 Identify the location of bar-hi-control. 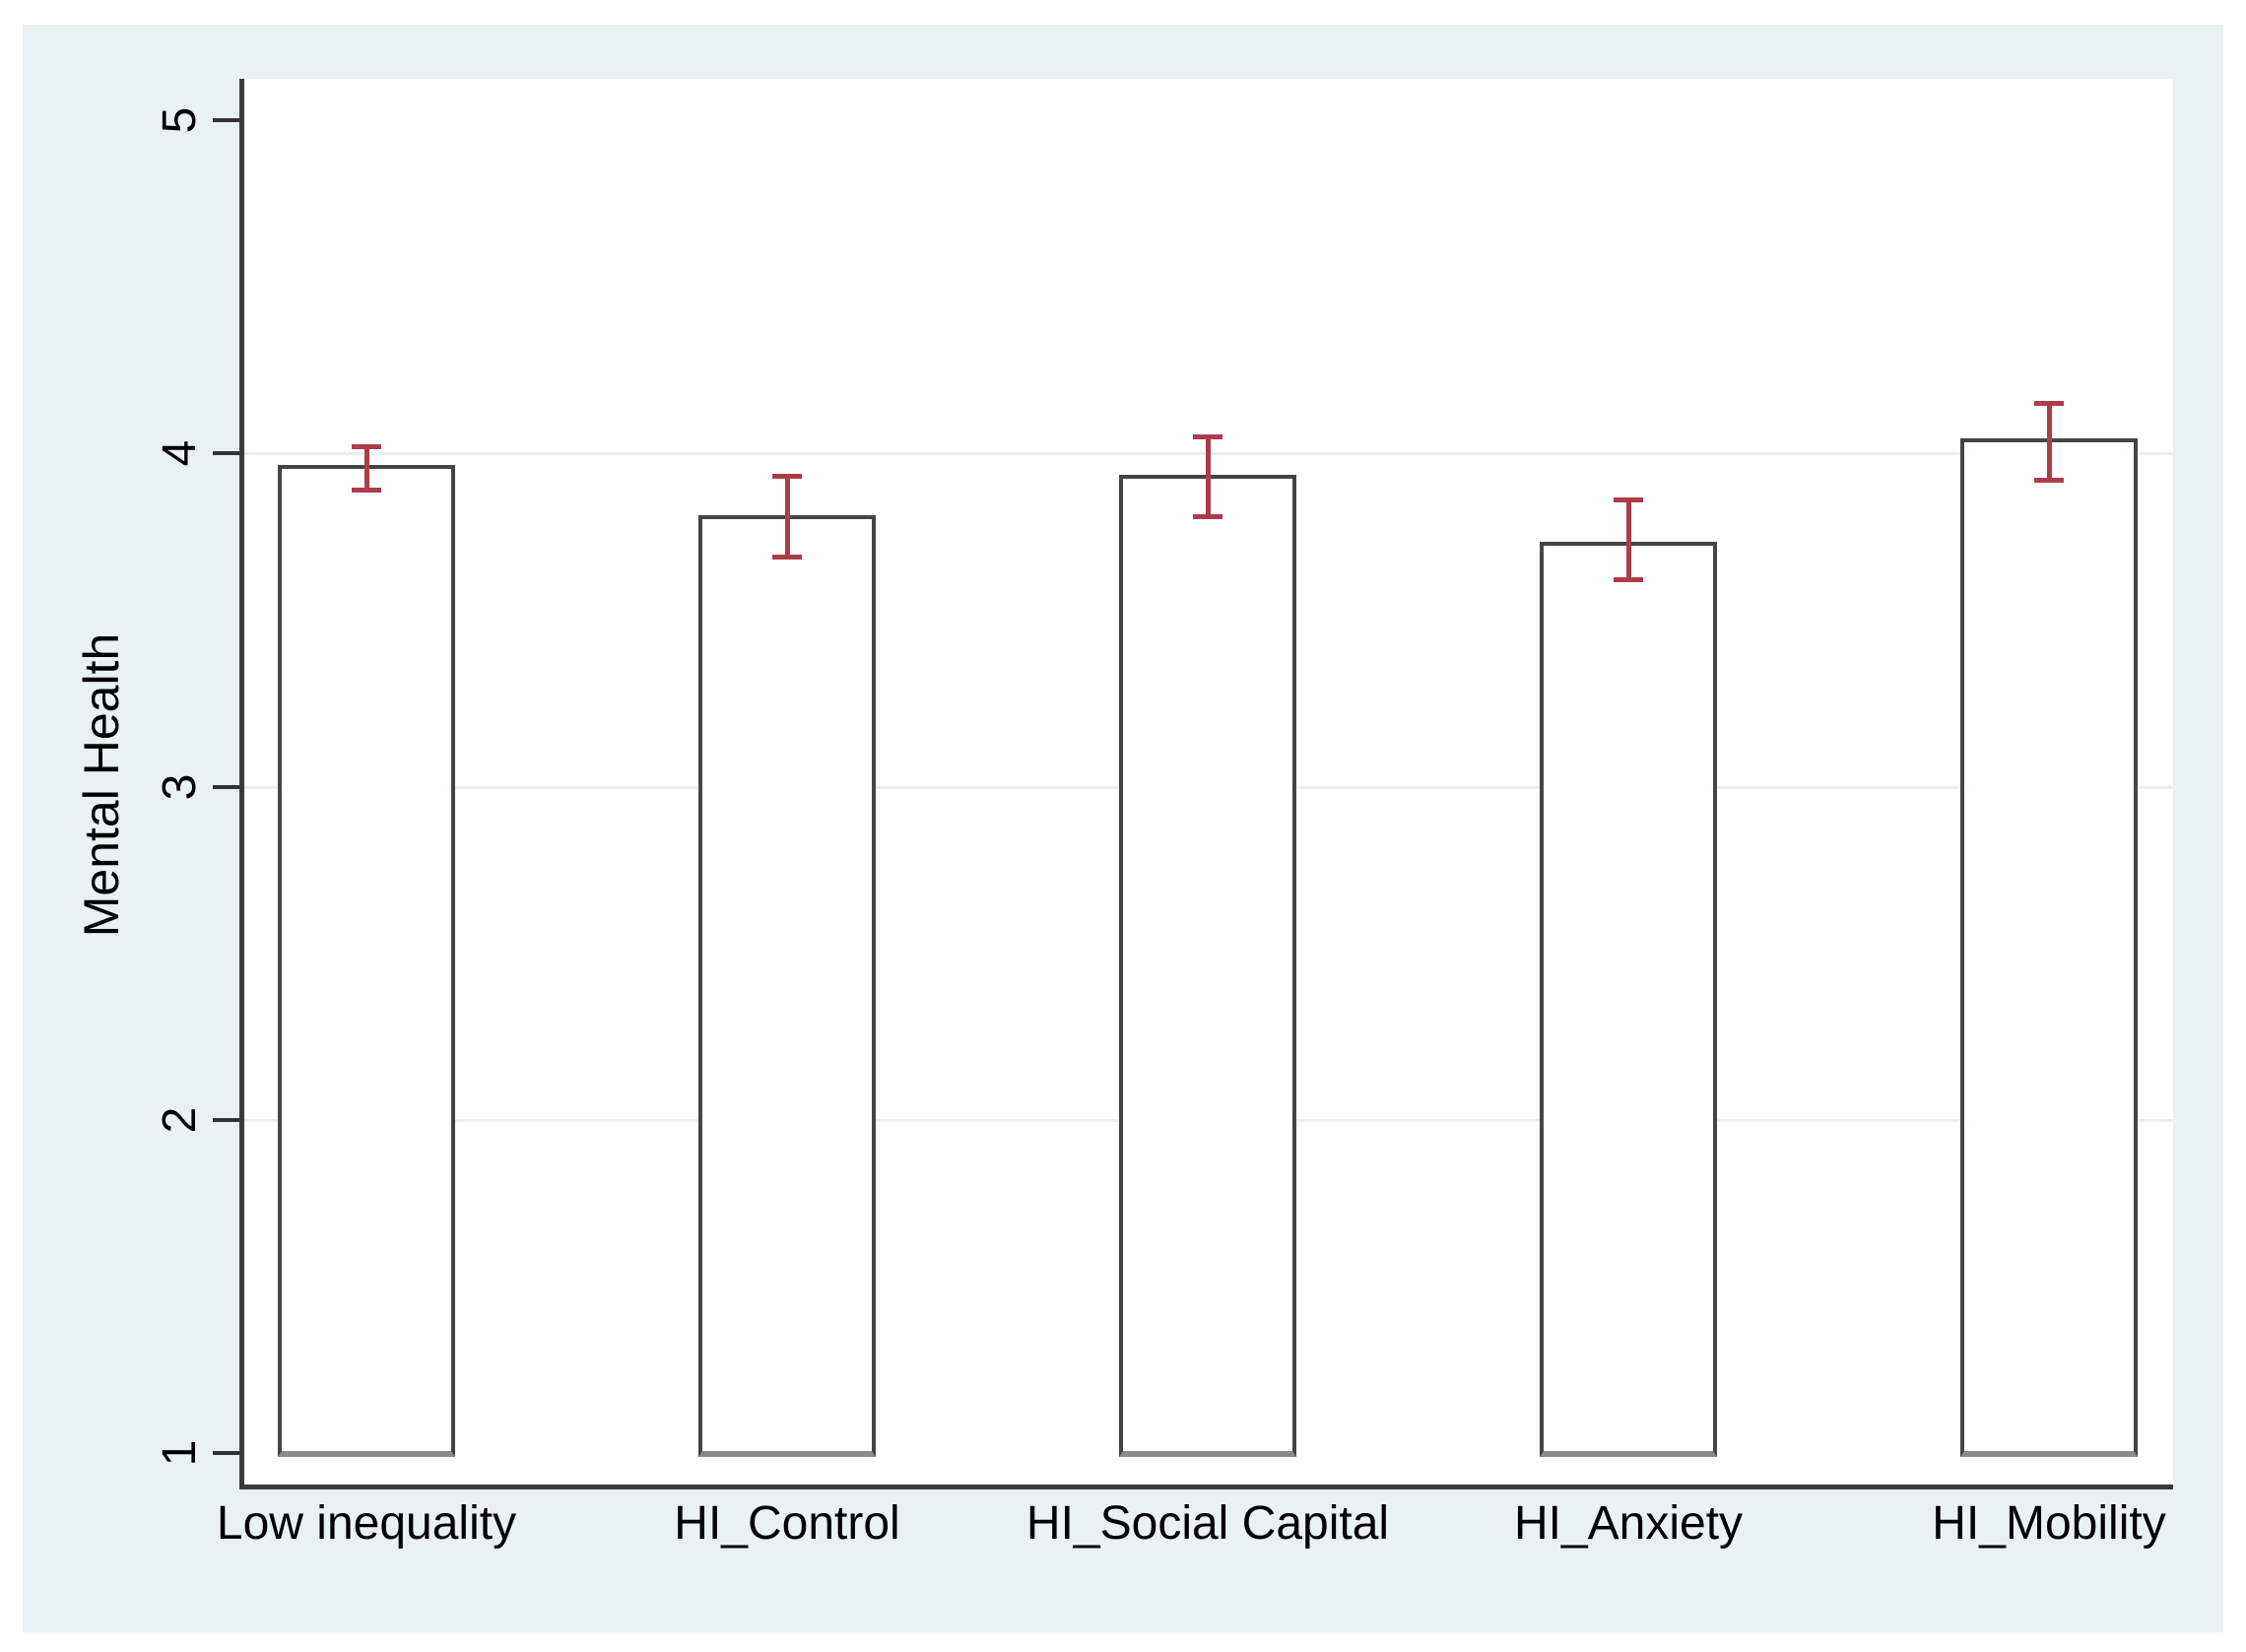
(787, 986).